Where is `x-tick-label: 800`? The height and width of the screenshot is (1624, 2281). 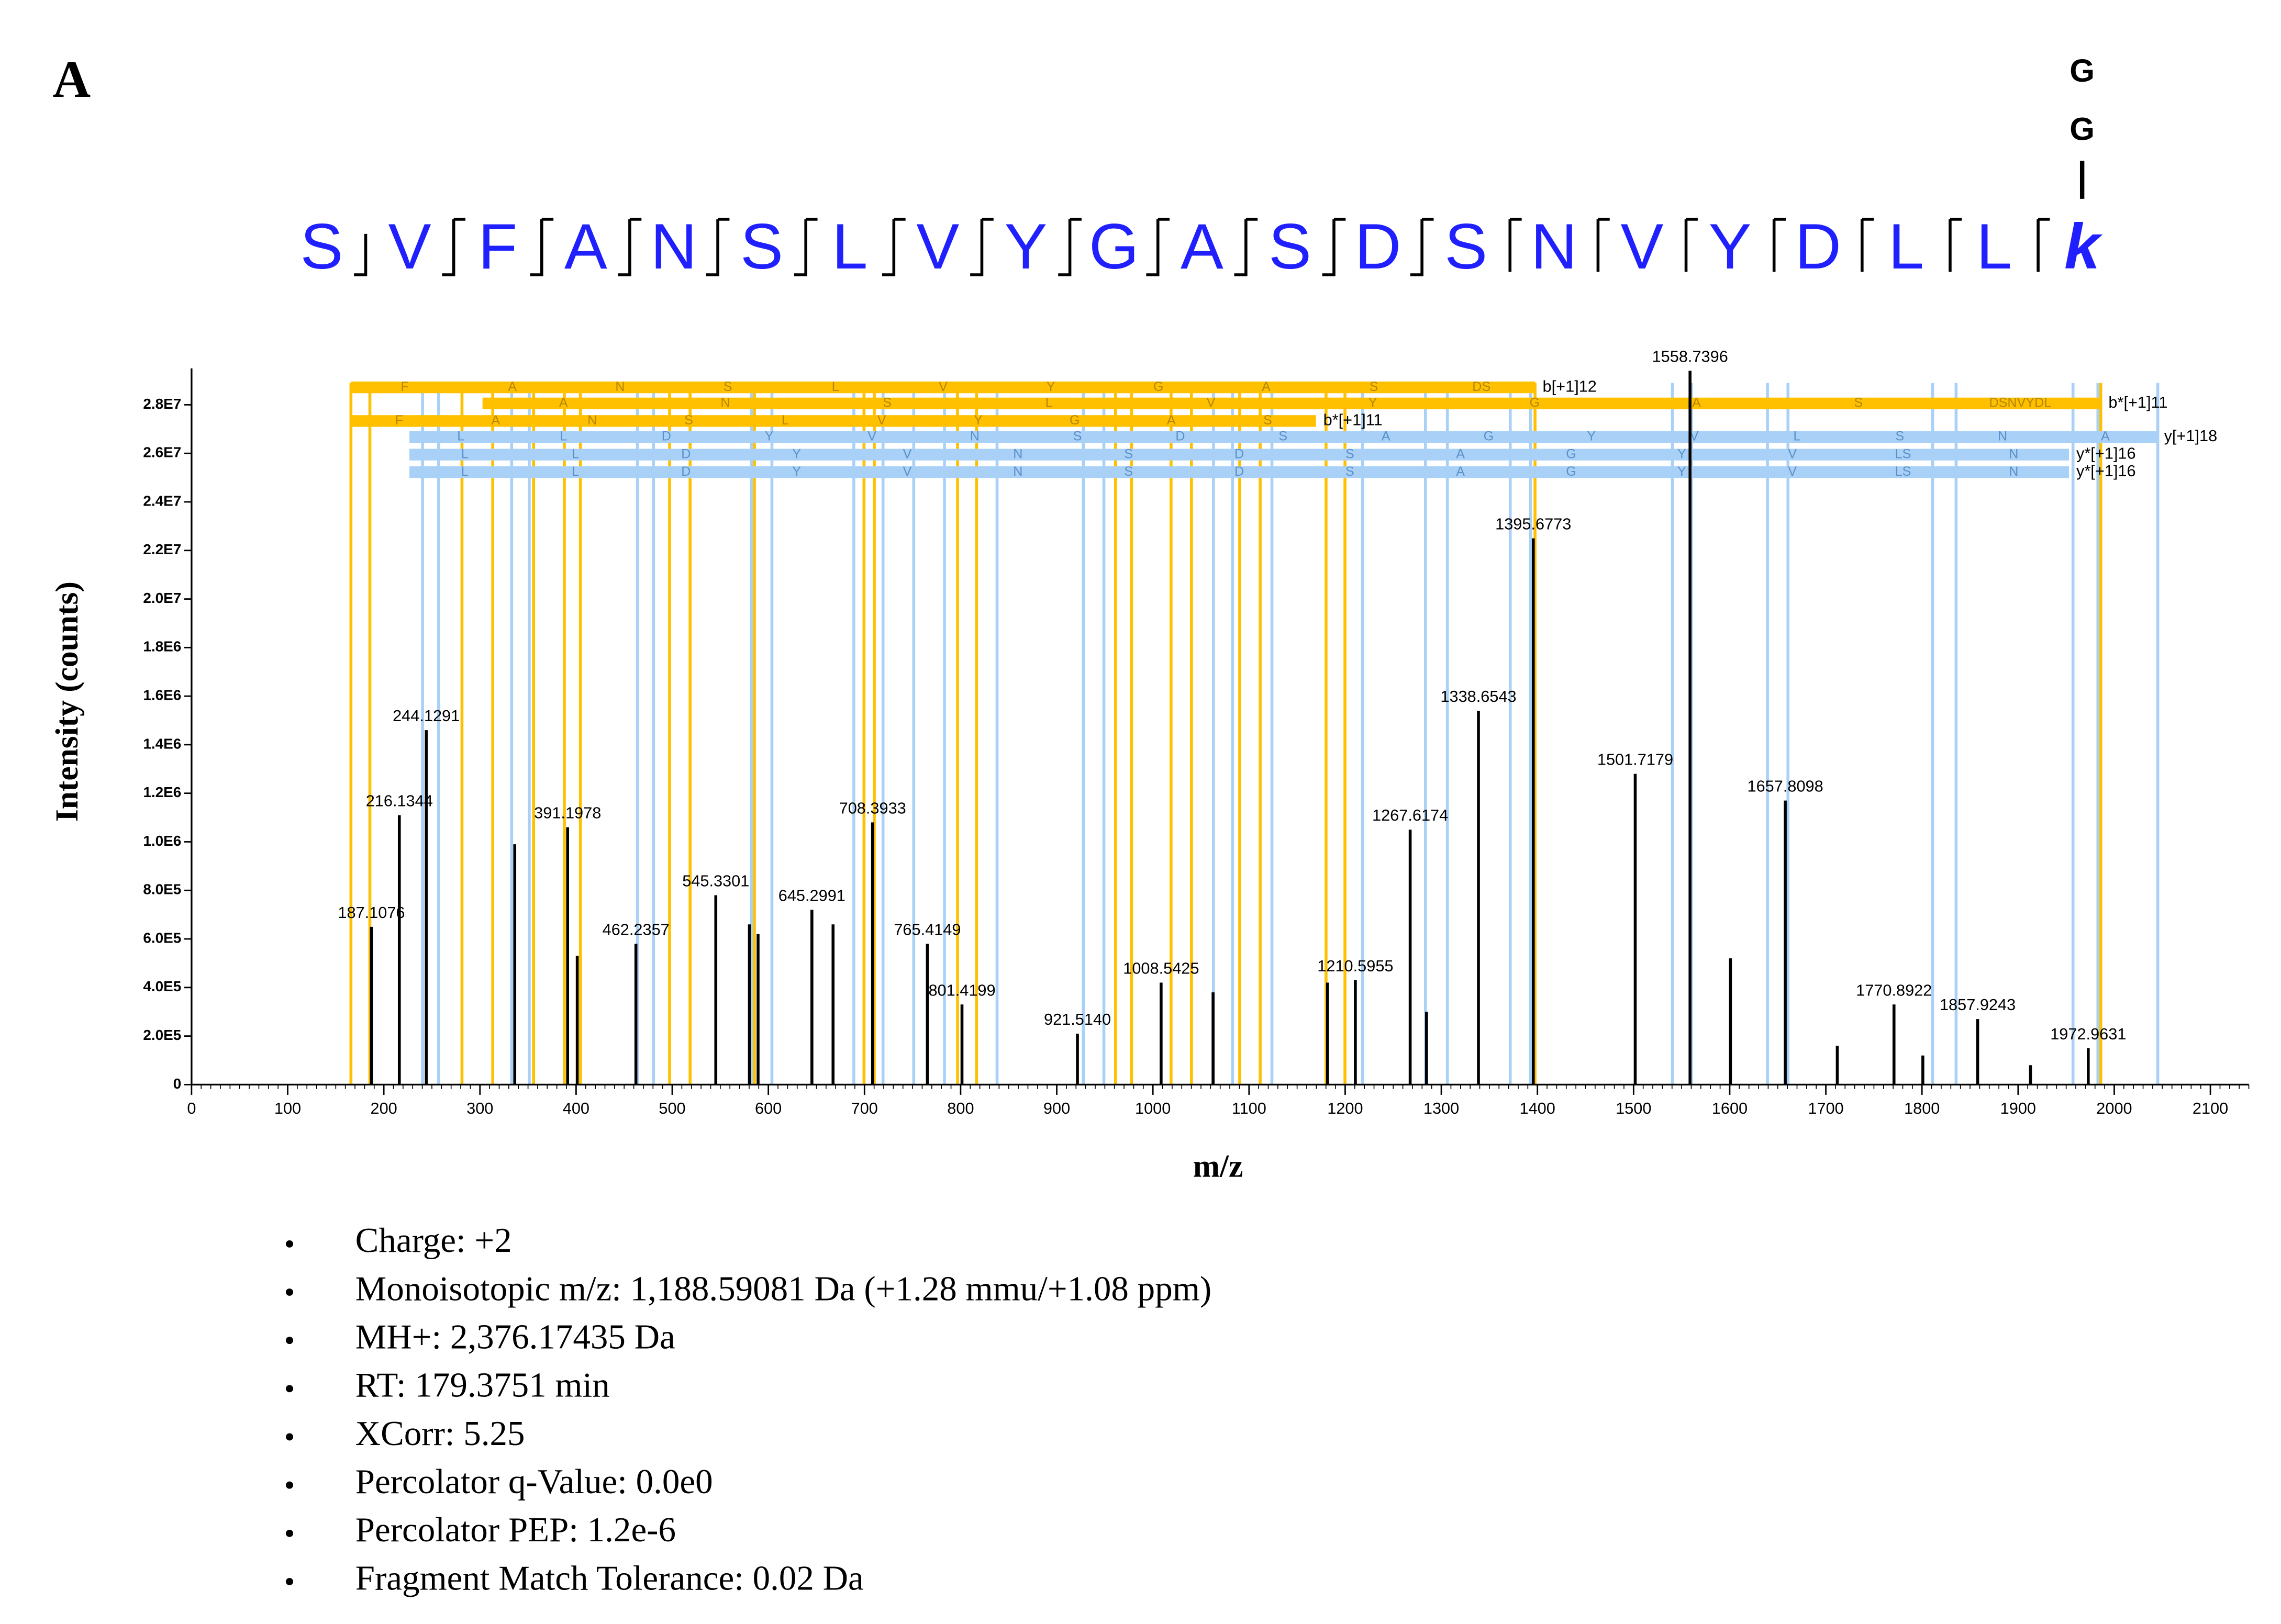
x-tick-label: 800 is located at coordinates (961, 1108).